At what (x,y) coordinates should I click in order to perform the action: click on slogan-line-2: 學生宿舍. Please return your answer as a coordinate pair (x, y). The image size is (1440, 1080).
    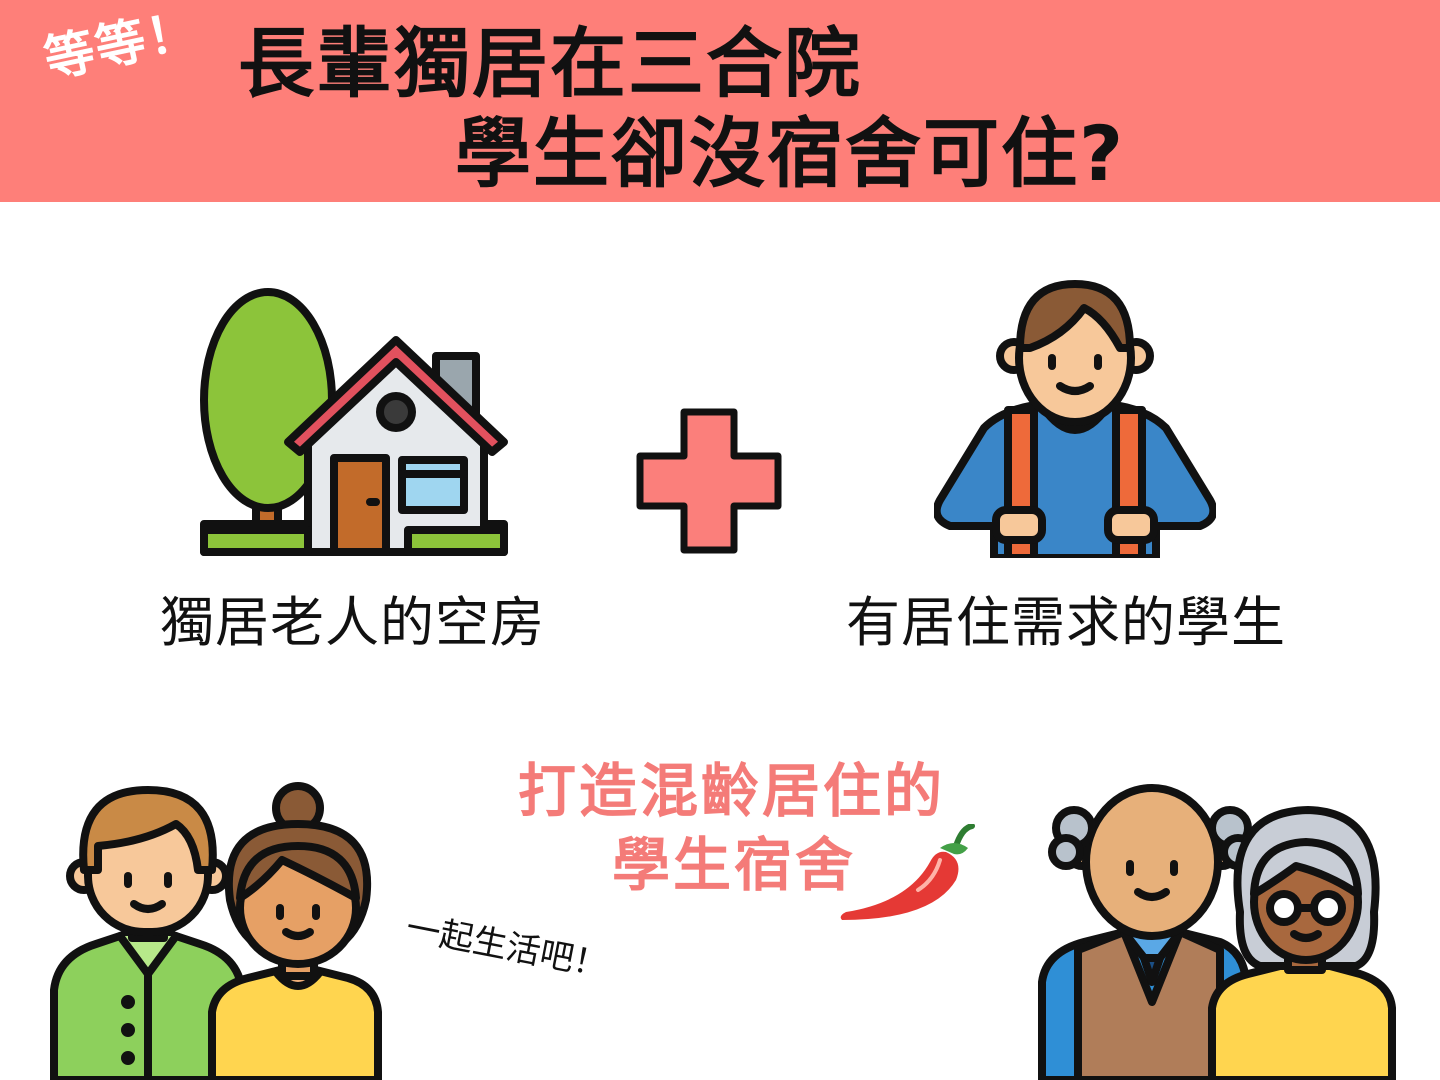
    Looking at the image, I should click on (734, 865).